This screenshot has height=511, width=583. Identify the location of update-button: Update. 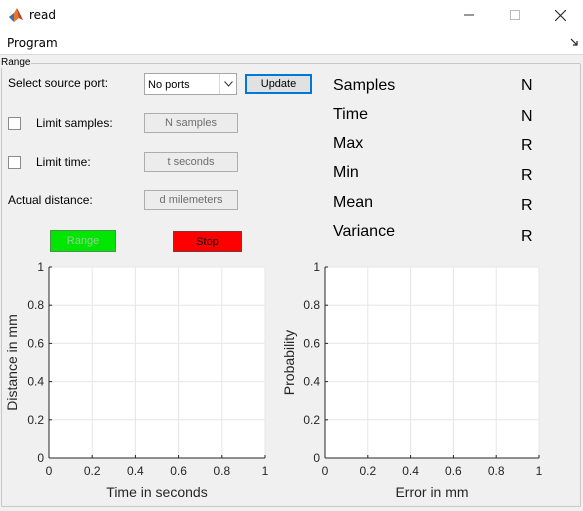
(278, 84).